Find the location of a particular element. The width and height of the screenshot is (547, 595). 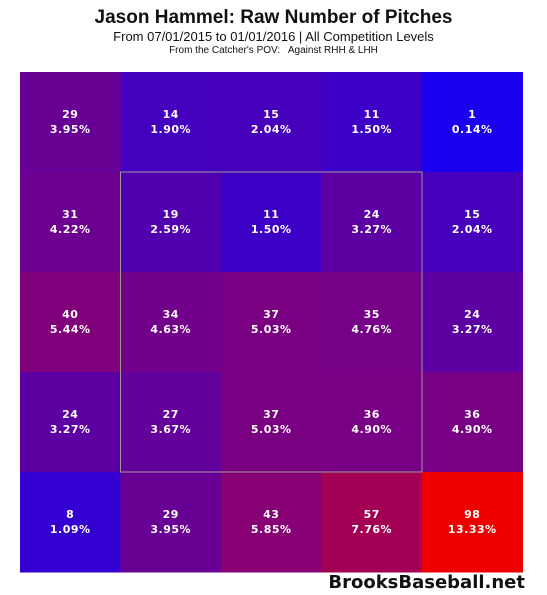

brooksbaseball-watermark: BrooksBaseball.net is located at coordinates (426, 582).